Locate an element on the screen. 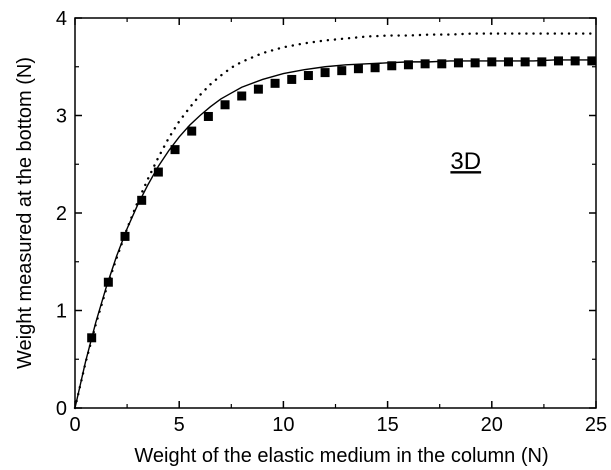 This screenshot has width=611, height=470. x-tick-label: 20 is located at coordinates (492, 425).